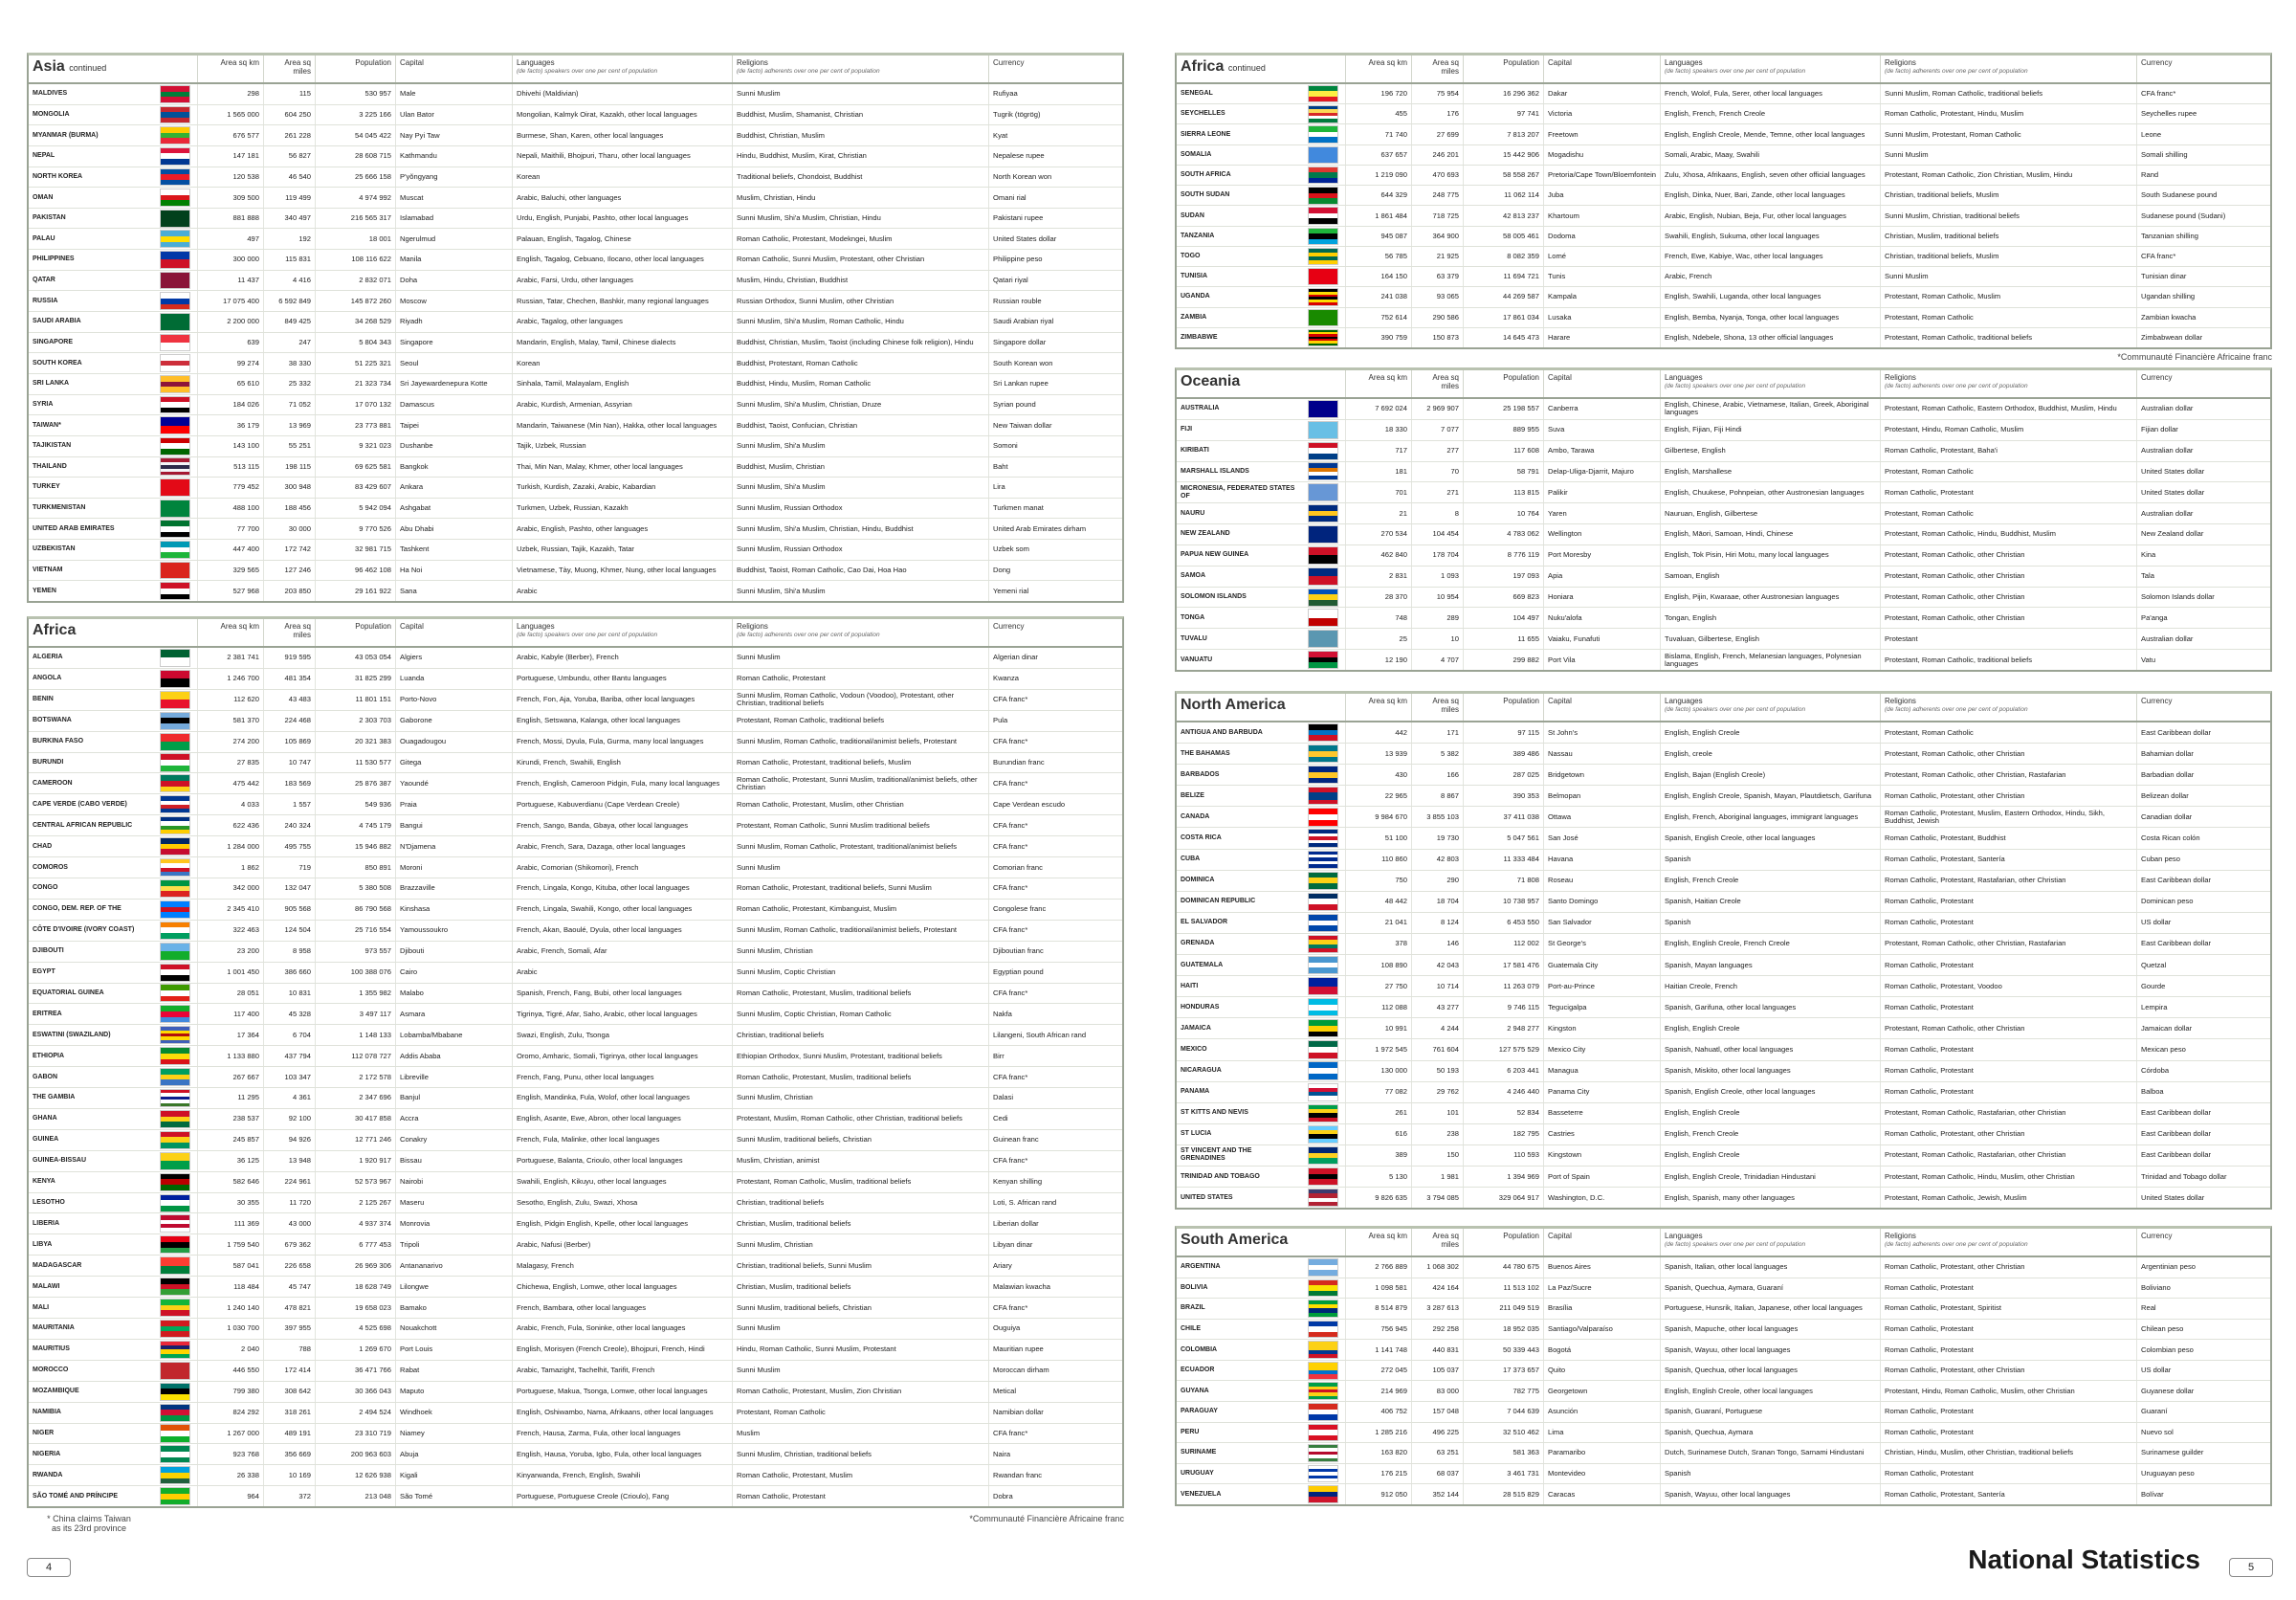  What do you see at coordinates (454, 404) in the screenshot?
I see `capital: Damascus` at bounding box center [454, 404].